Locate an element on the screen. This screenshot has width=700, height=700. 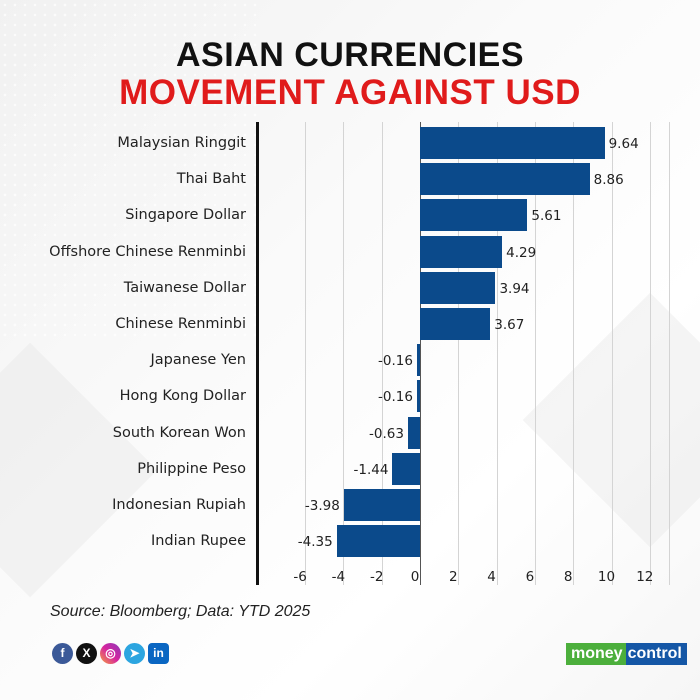
value-label: 8.86 is located at coordinates (608, 180).